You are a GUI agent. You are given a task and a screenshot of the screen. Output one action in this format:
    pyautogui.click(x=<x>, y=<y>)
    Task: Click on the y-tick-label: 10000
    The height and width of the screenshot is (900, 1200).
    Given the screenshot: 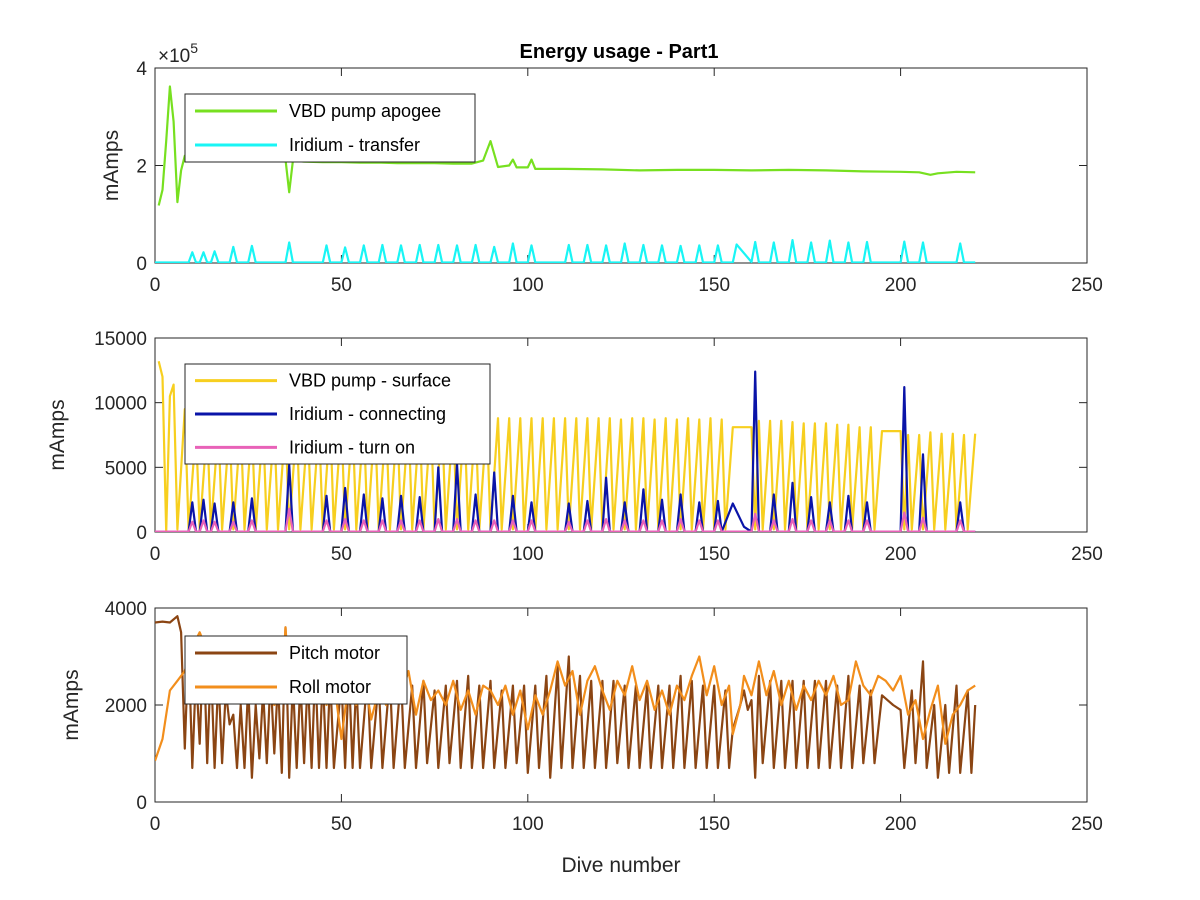 What is the action you would take?
    pyautogui.click(x=120, y=404)
    